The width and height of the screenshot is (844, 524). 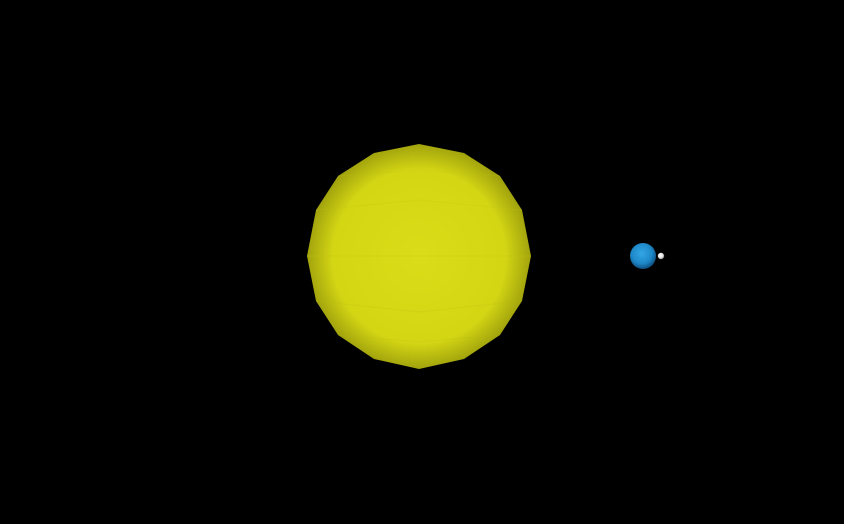 I want to click on sun-sphere, so click(x=419, y=256).